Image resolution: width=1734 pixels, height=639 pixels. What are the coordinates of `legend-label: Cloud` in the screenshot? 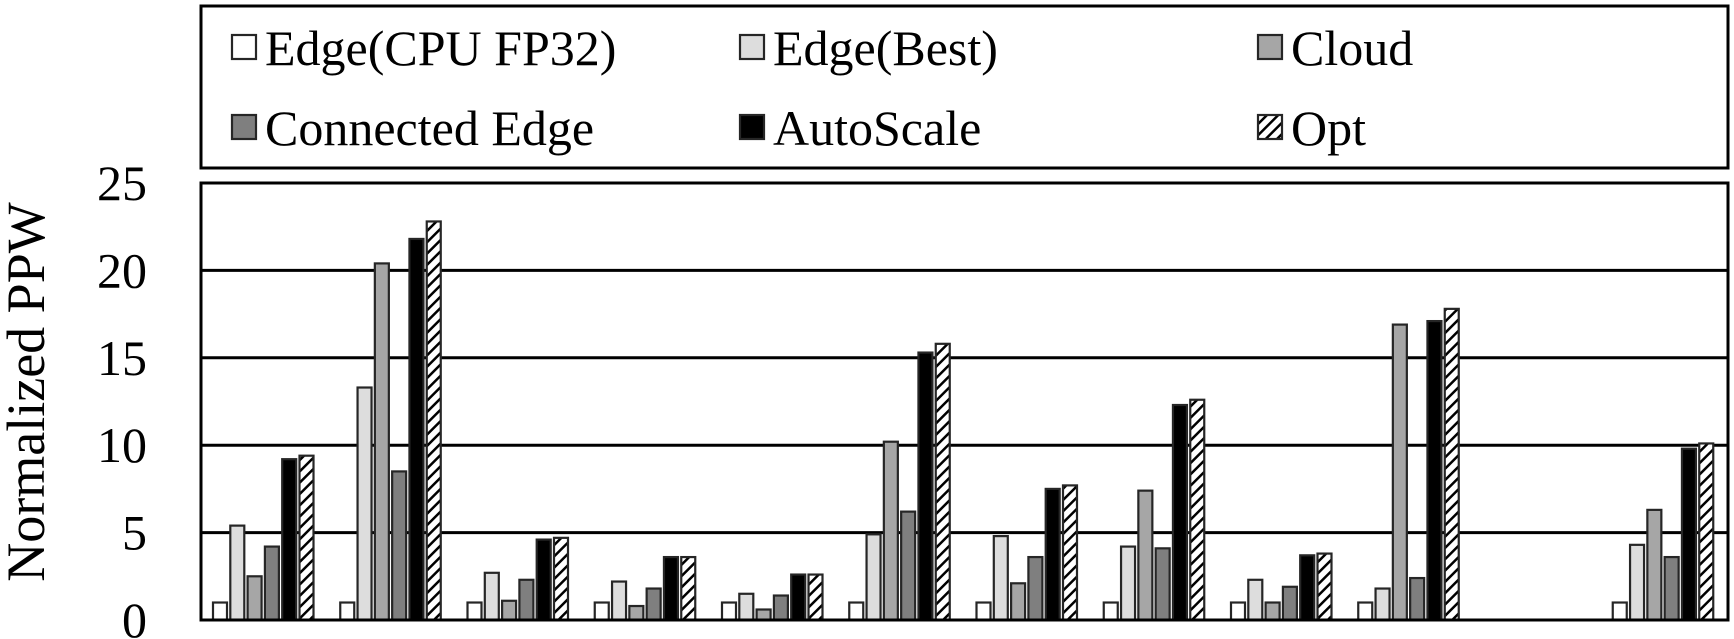 It's located at (1352, 48).